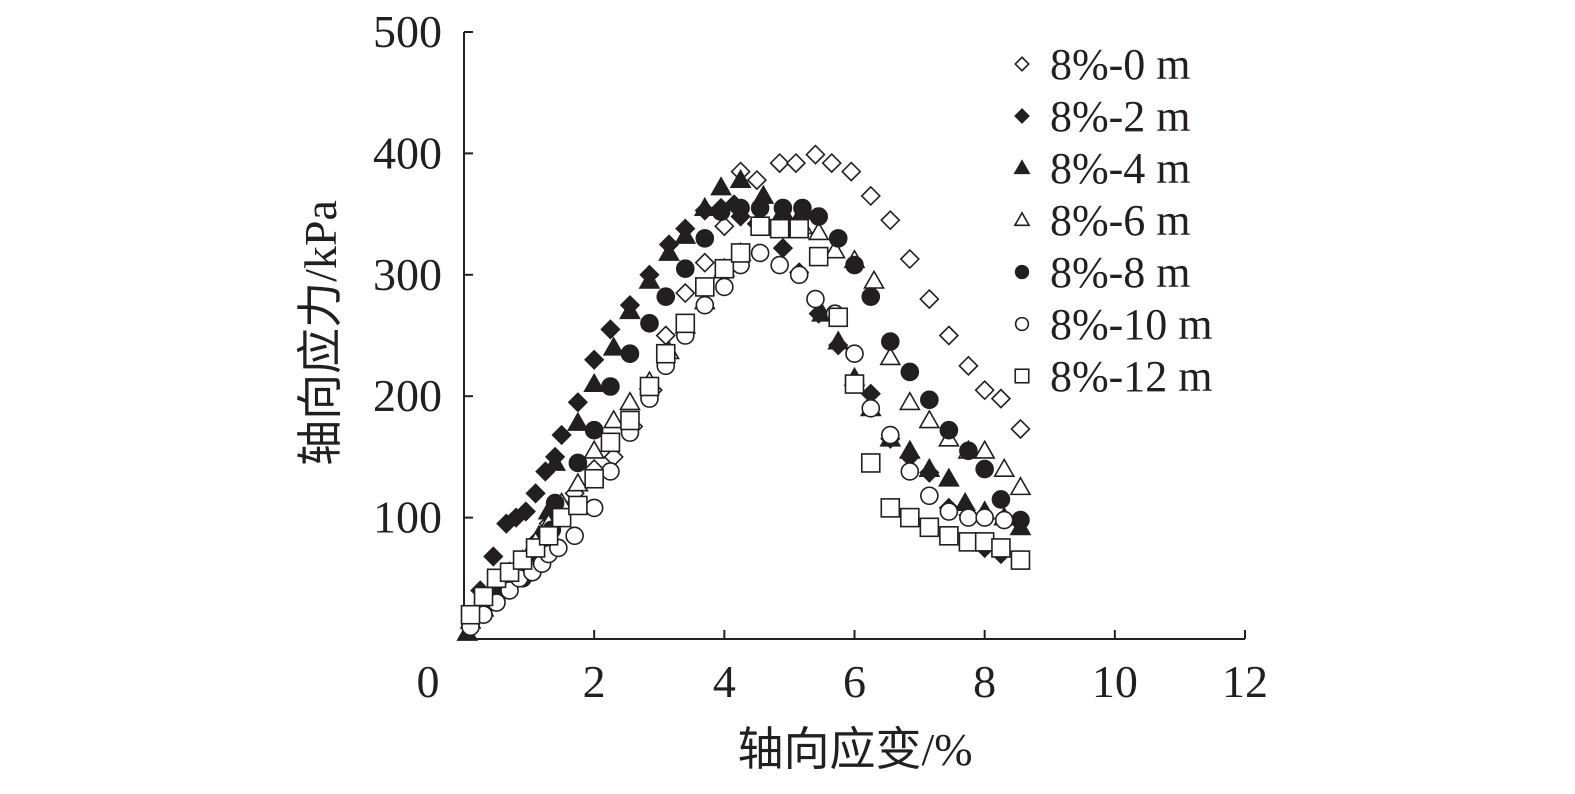 This screenshot has width=1575, height=794. What do you see at coordinates (320, 333) in the screenshot?
I see `y-axis-title: 轴向应力/kPa` at bounding box center [320, 333].